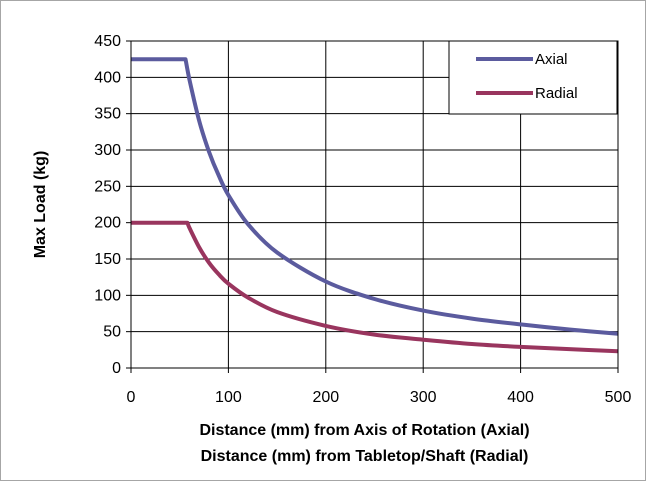  What do you see at coordinates (423, 397) in the screenshot?
I see `x-tick-label: 300` at bounding box center [423, 397].